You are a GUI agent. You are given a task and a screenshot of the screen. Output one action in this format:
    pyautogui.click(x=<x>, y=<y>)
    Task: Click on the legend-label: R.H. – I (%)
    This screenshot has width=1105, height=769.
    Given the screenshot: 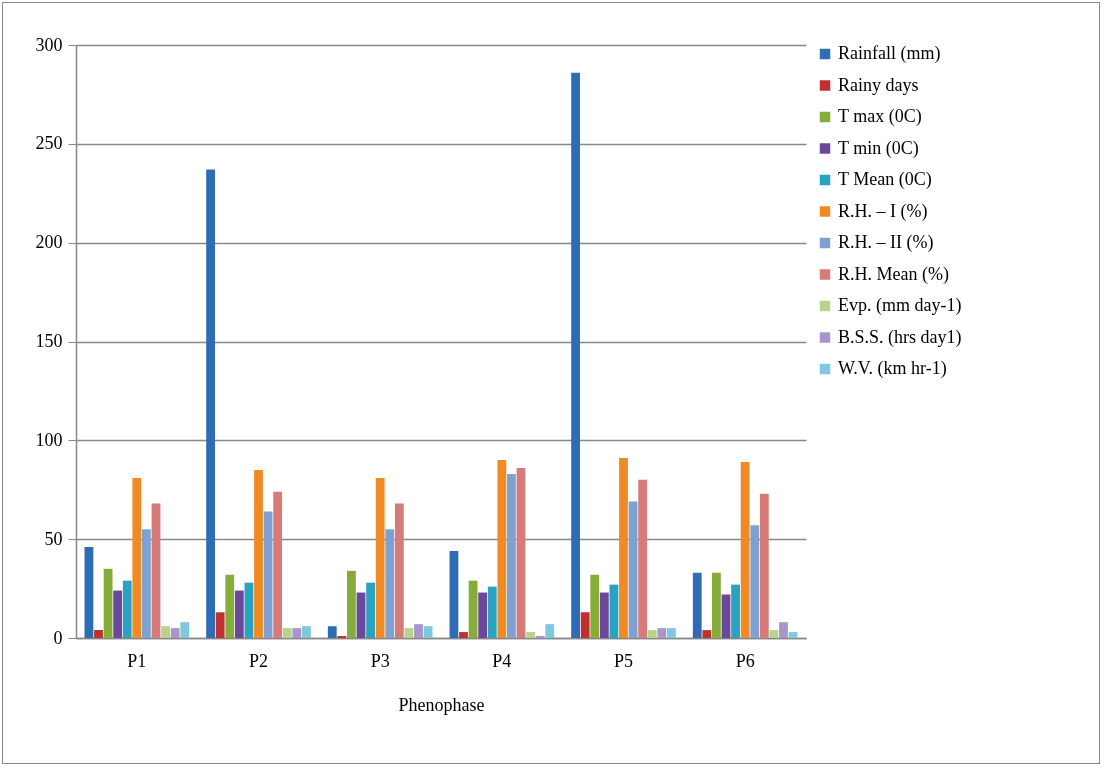 What is the action you would take?
    pyautogui.click(x=883, y=211)
    